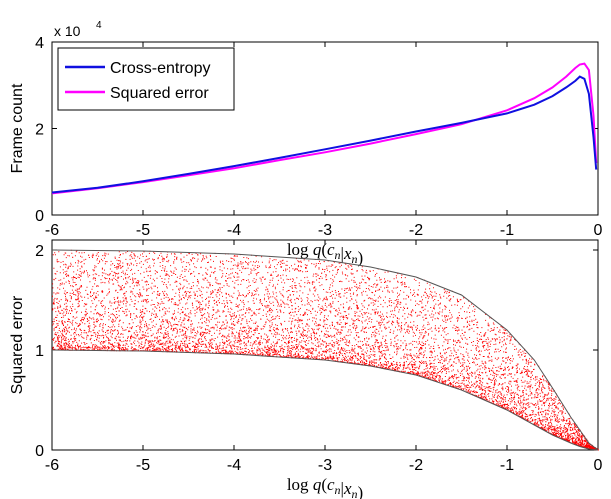 Image resolution: width=611 pixels, height=499 pixels. I want to click on plot1-x-tick-label: 0, so click(598, 230).